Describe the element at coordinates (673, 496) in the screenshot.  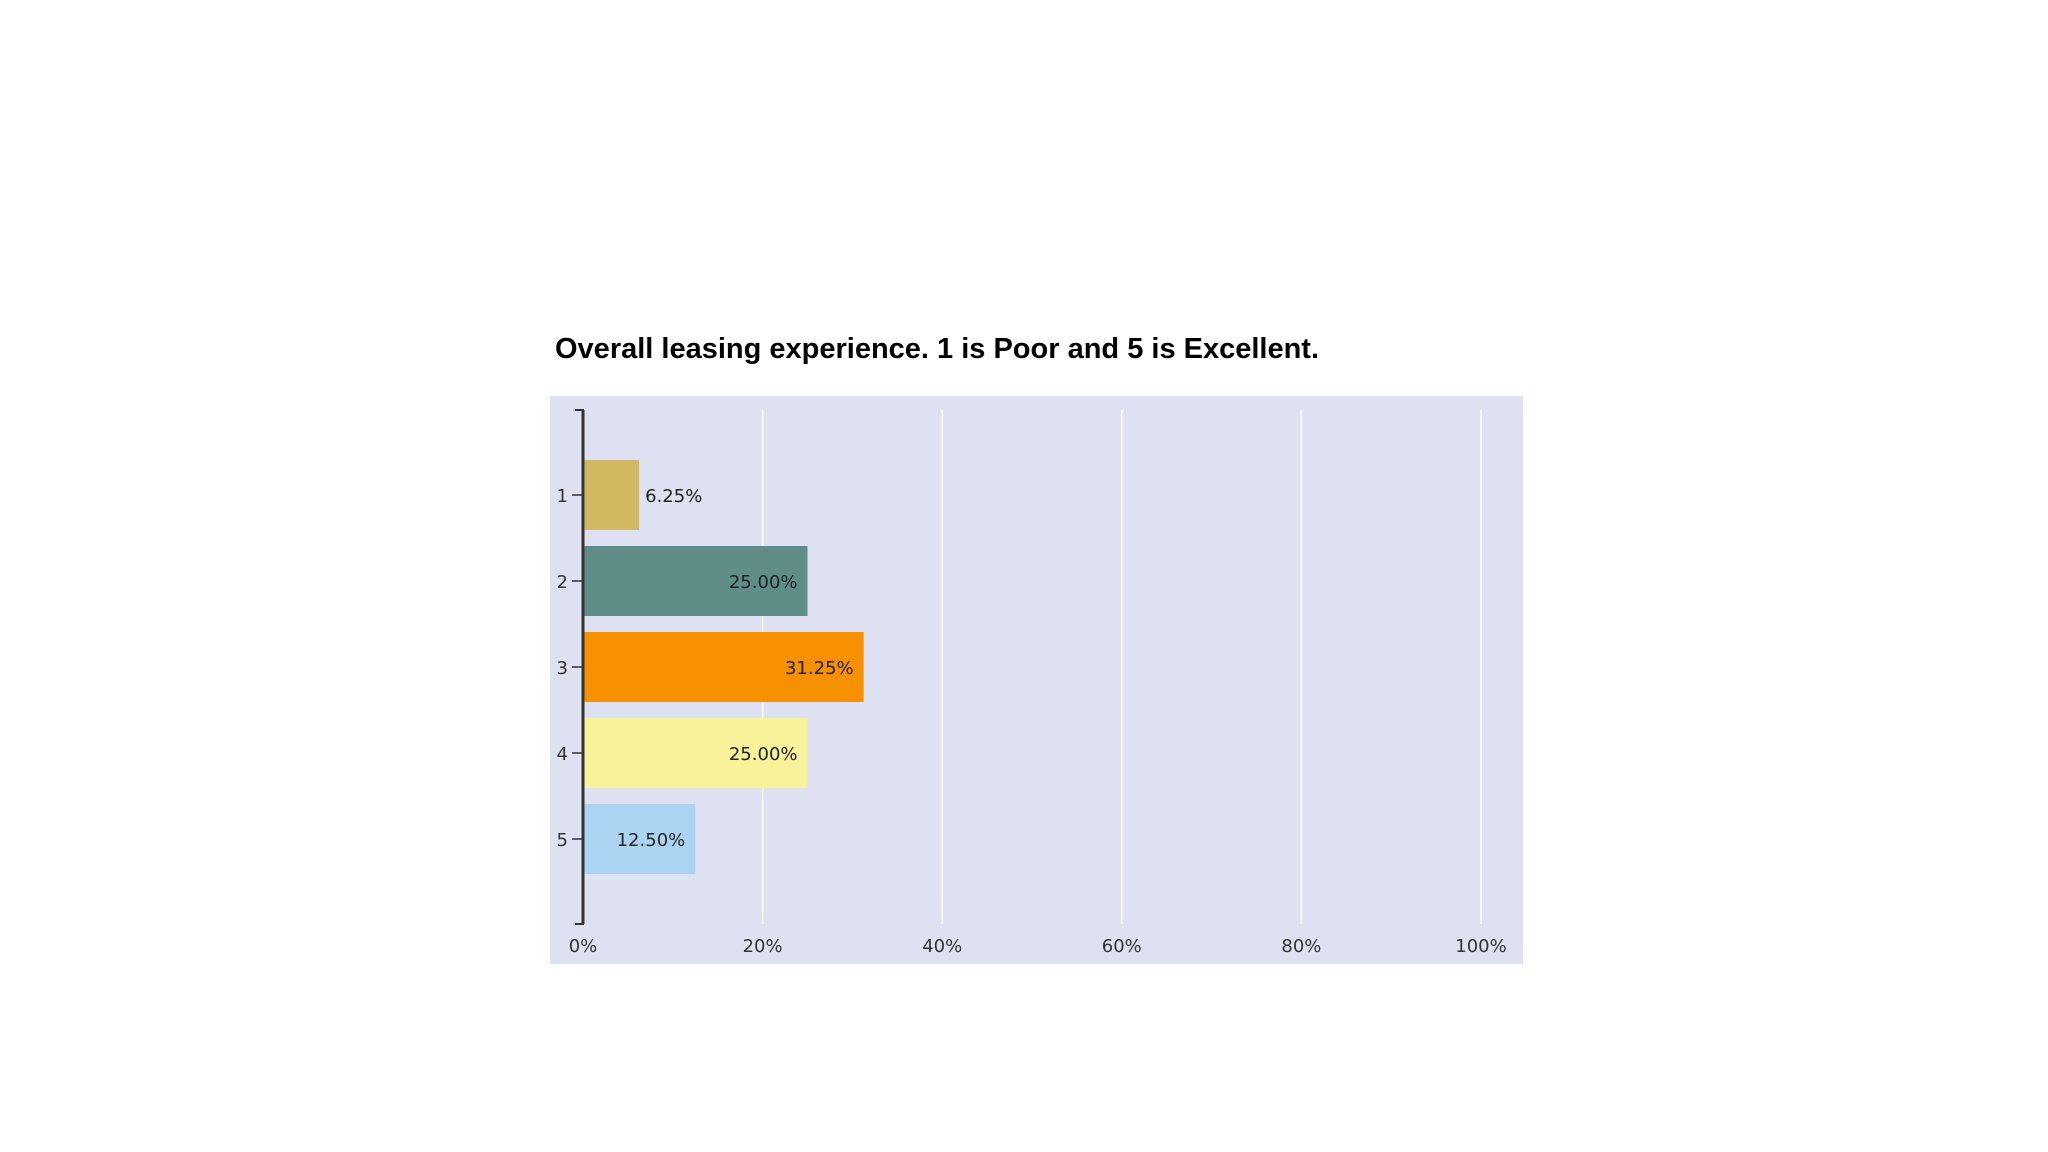
I see `bar-value-label: 6.25%` at that location.